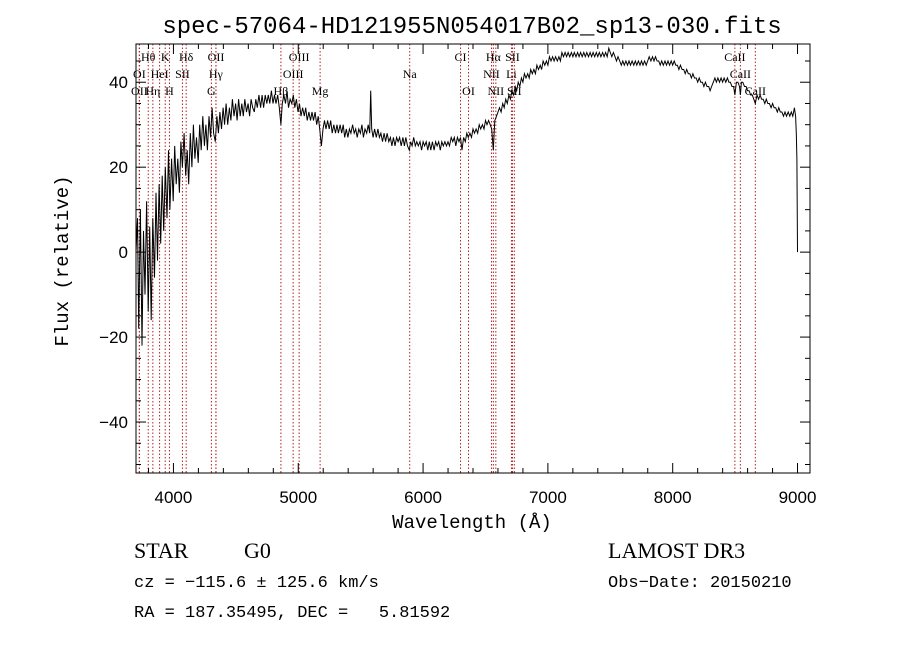  What do you see at coordinates (152, 91) in the screenshot?
I see `spectral-line-label: Hη` at bounding box center [152, 91].